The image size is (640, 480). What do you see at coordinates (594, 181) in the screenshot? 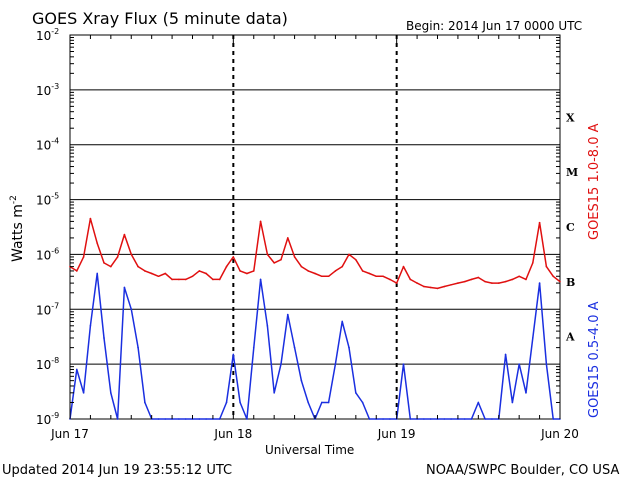
I see `legend-red-series: GOES15 1.0-8.0 A` at bounding box center [594, 181].